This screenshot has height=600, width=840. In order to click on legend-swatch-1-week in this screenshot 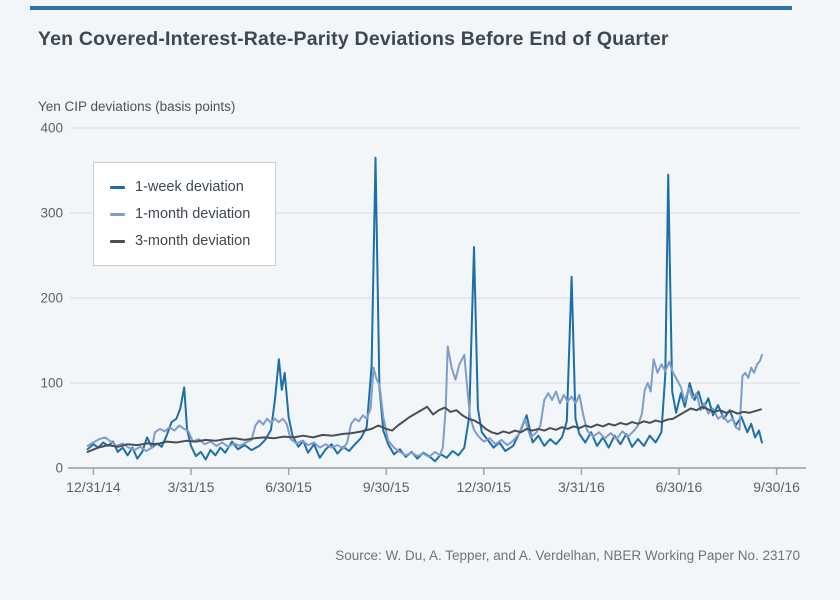, I will do `click(117, 187)`.